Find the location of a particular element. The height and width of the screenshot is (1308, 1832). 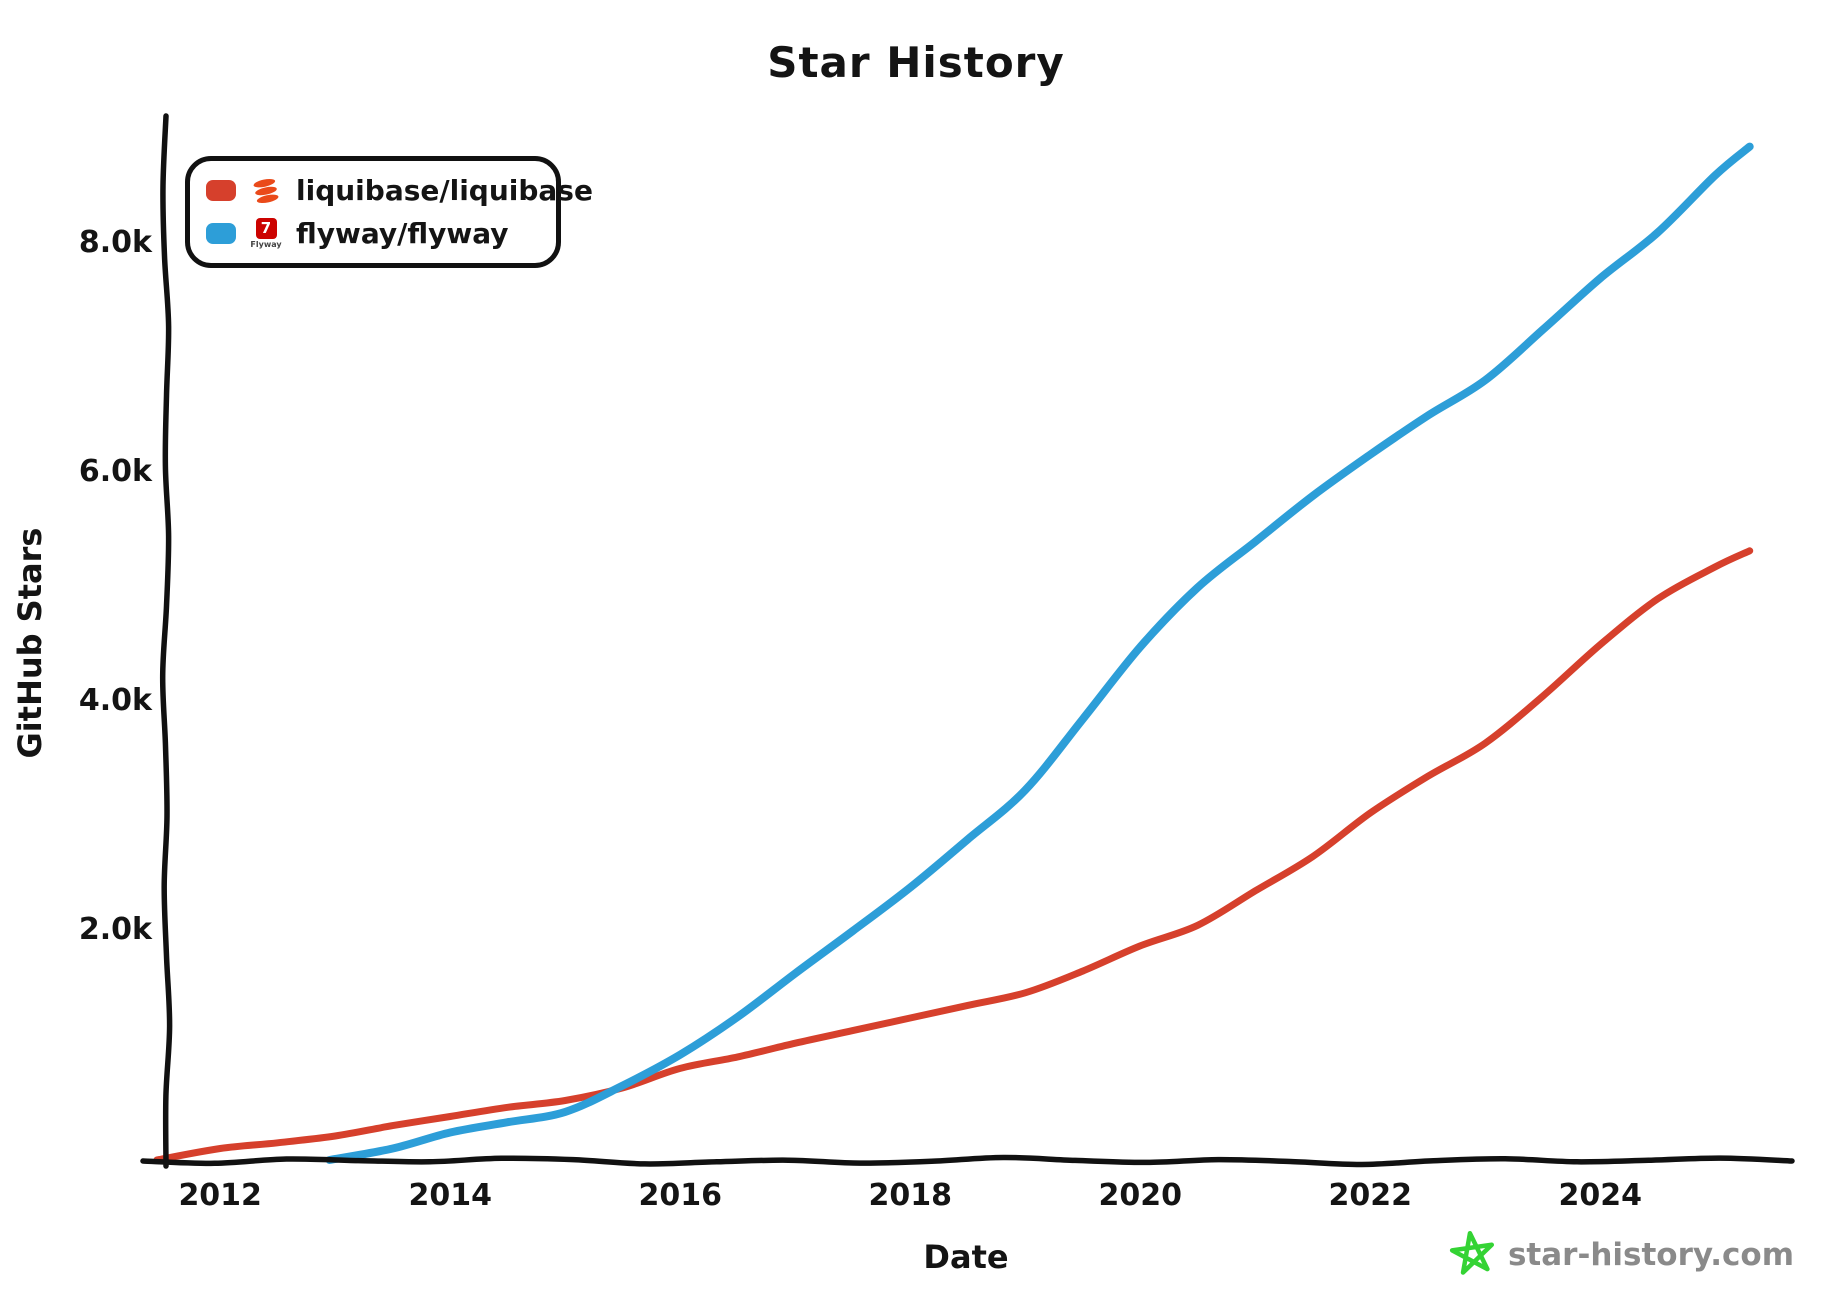

star-icon is located at coordinates (1471, 1252).